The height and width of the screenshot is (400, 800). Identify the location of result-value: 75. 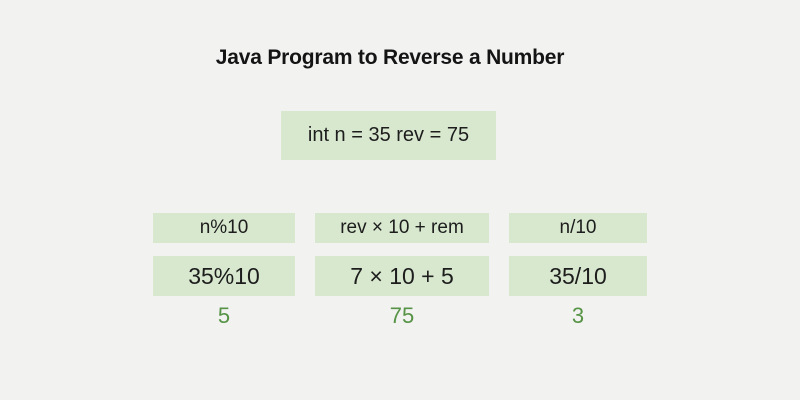
(402, 315).